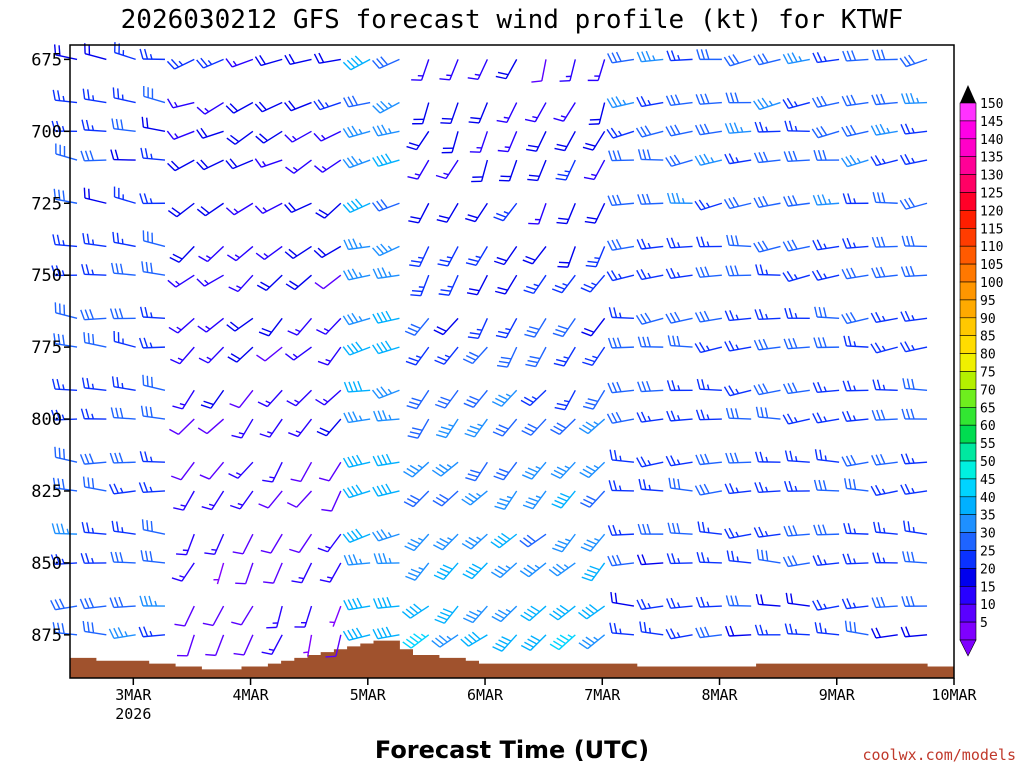 The height and width of the screenshot is (768, 1024). Describe the element at coordinates (968, 362) in the screenshot. I see `colorbar-swatch` at that location.